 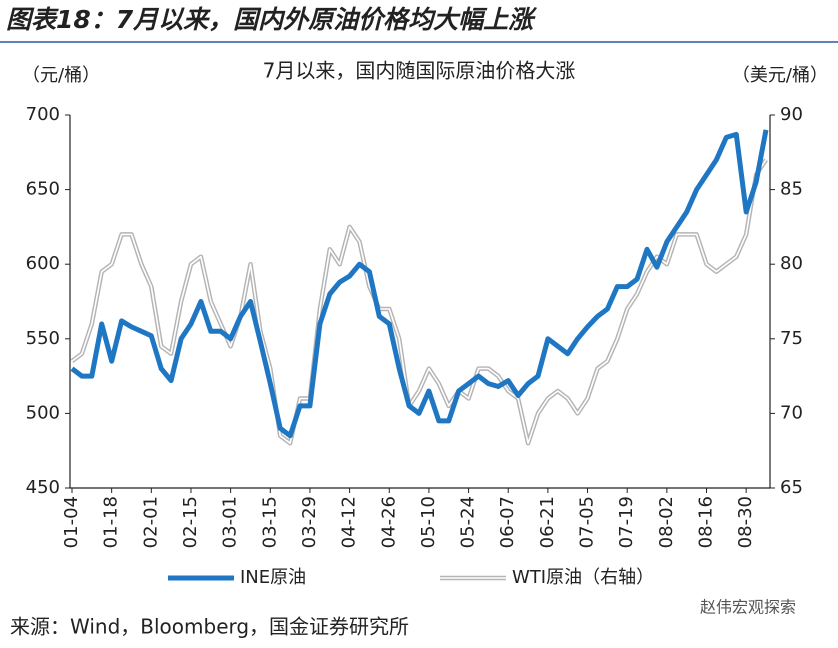 What do you see at coordinates (43, 189) in the screenshot?
I see `y-tick-label: 650` at bounding box center [43, 189].